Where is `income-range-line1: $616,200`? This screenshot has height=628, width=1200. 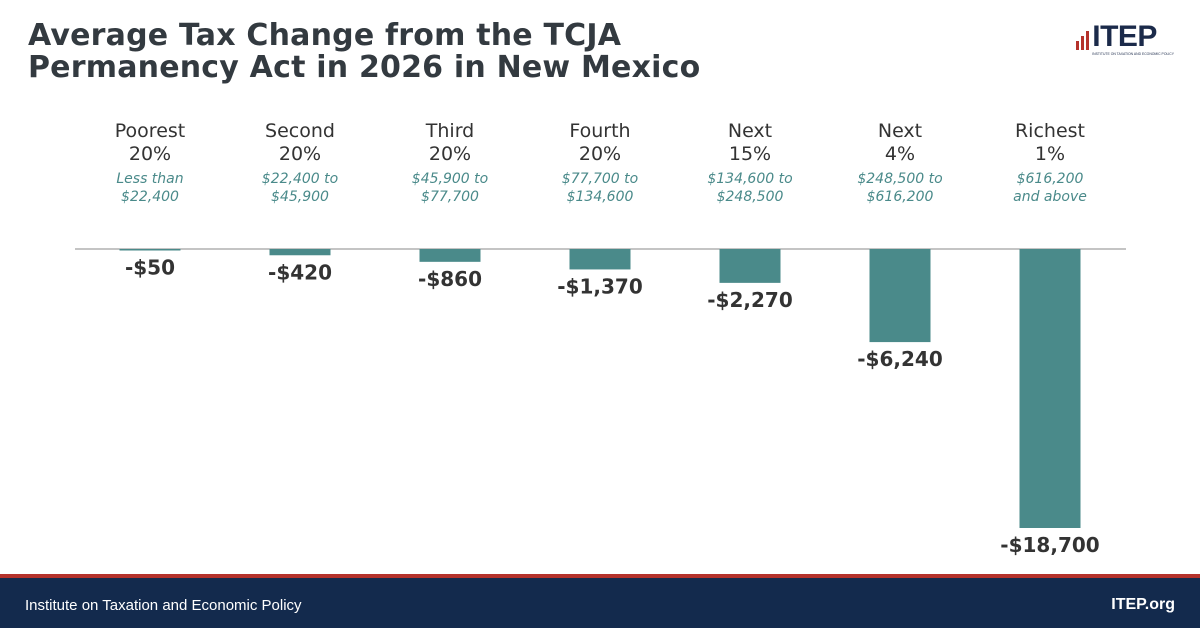
income-range-line1: $616,200 is located at coordinates (1050, 179).